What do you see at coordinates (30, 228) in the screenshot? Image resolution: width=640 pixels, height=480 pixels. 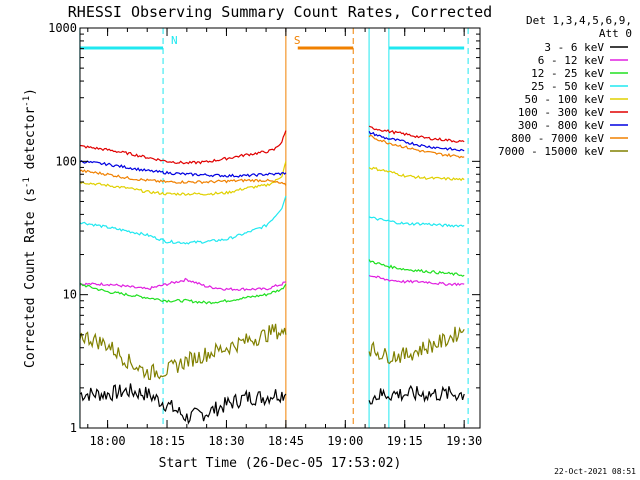 I see `y-axis-label: Corrected Count Rate (s-1 detector-1)` at bounding box center [30, 228].